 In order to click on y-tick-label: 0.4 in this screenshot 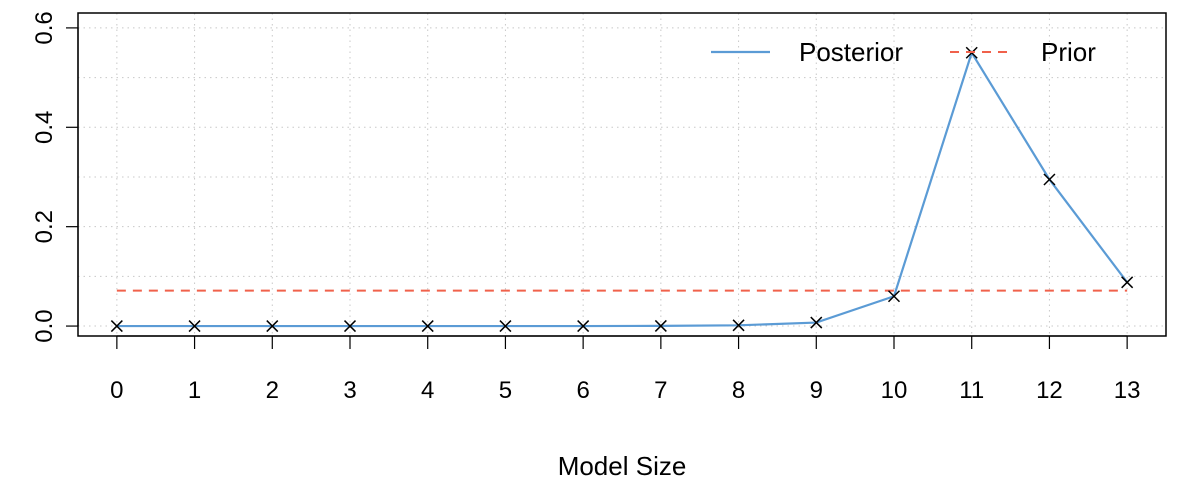, I will do `click(44, 127)`.